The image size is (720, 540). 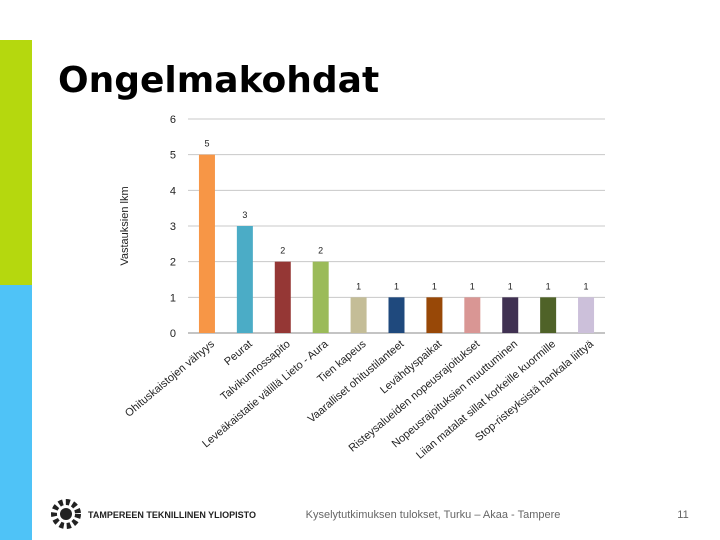 I want to click on y-tick-label: 4, so click(x=173, y=191).